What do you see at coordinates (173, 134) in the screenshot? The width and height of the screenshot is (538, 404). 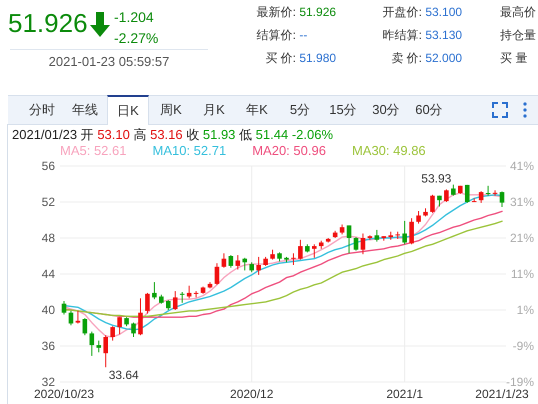 I see `text: 2021/01/23 开 53.10 高 53.16 收 51.93 低 51.44 -2.06%` at bounding box center [173, 134].